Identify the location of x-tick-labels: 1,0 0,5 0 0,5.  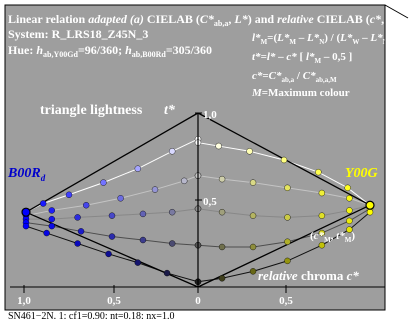
(155, 301).